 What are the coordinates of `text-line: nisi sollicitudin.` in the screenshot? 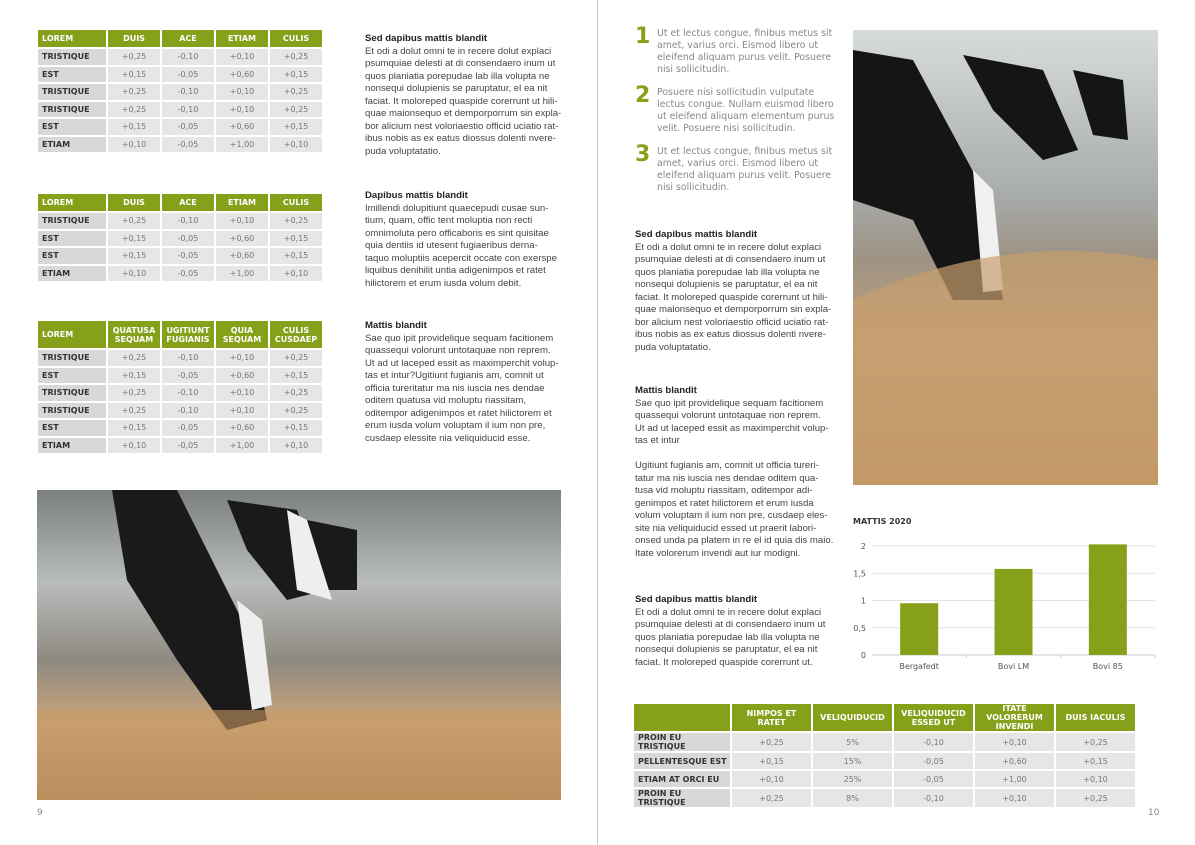 It's located at (693, 69).